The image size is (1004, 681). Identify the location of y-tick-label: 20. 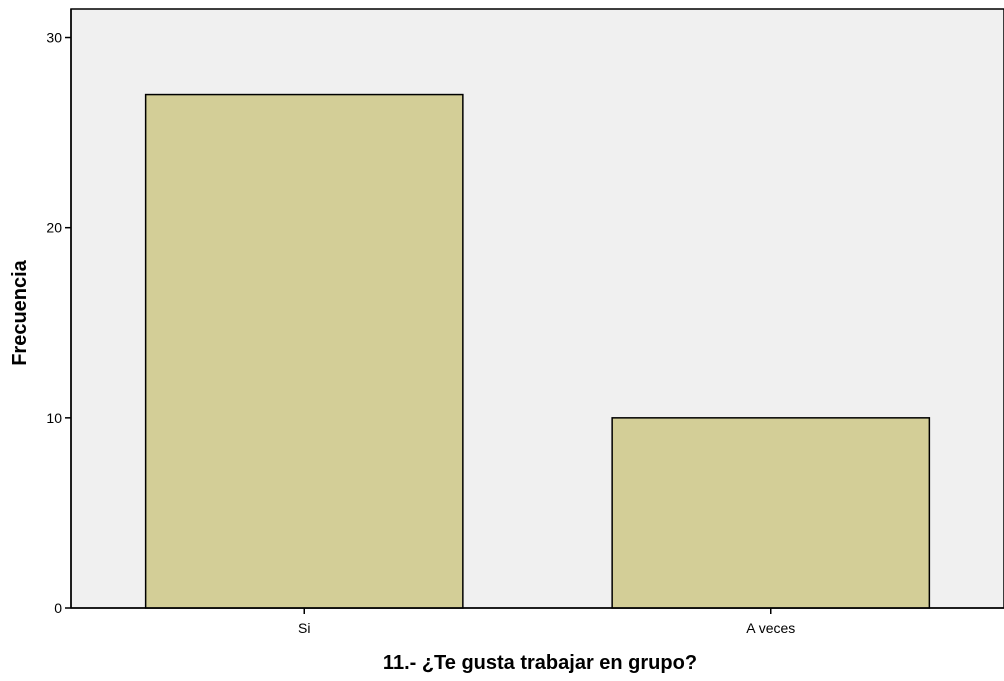
(54, 228).